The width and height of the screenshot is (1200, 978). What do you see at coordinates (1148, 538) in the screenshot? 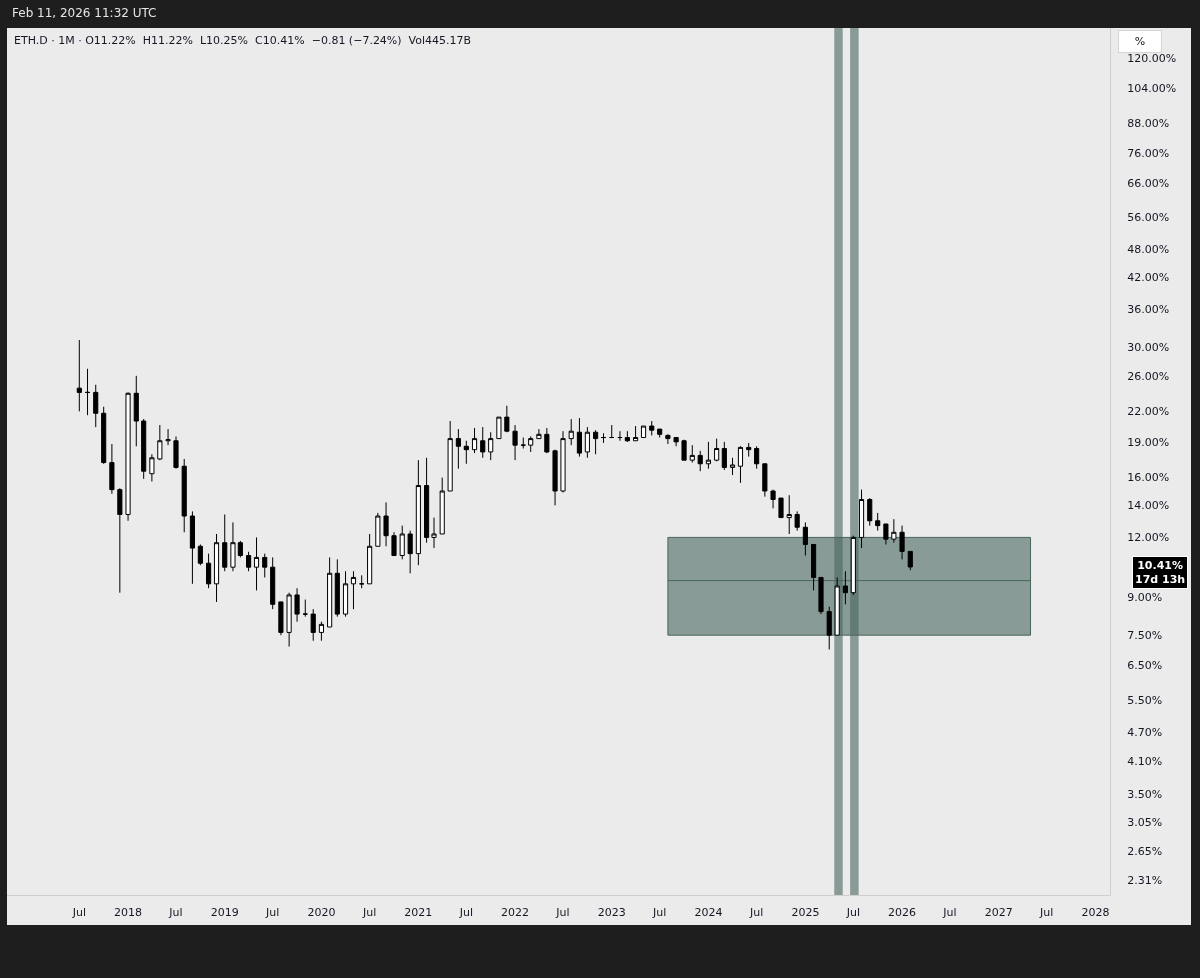
I see `y-tick-label: 12.00%` at bounding box center [1148, 538].